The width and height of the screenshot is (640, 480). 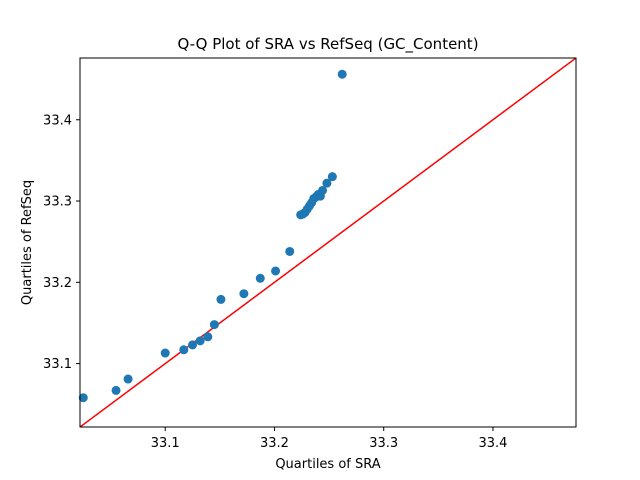 What do you see at coordinates (492, 443) in the screenshot?
I see `x-tick-label: 33.4` at bounding box center [492, 443].